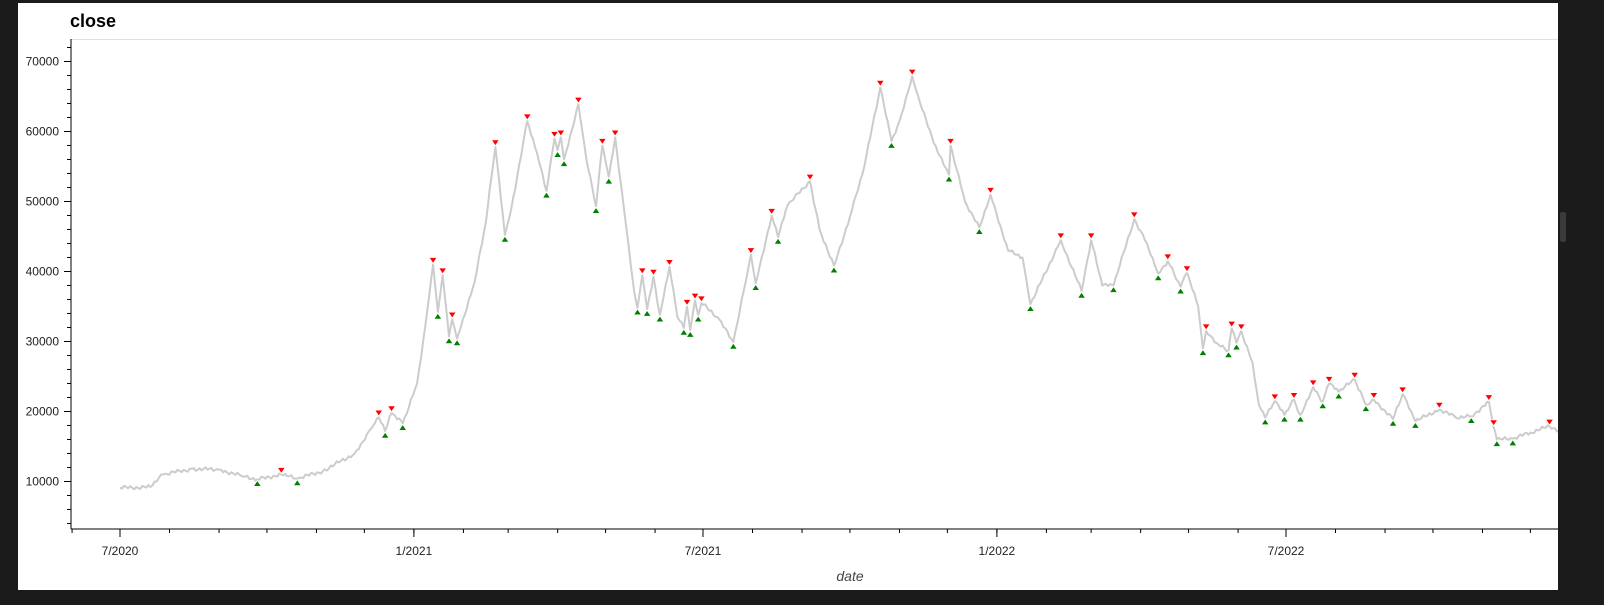 This screenshot has width=1604, height=605. What do you see at coordinates (814, 39) in the screenshot?
I see `title-divider` at bounding box center [814, 39].